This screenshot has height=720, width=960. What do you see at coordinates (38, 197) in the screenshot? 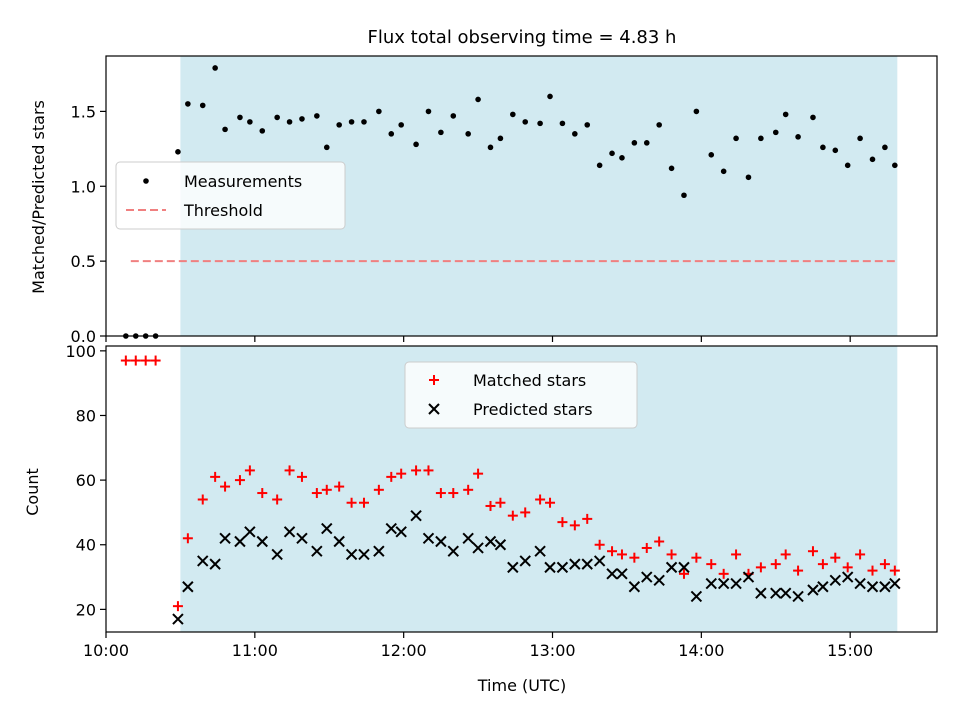
I see `top-y-axis-label: Matched/Predicted stars` at bounding box center [38, 197].